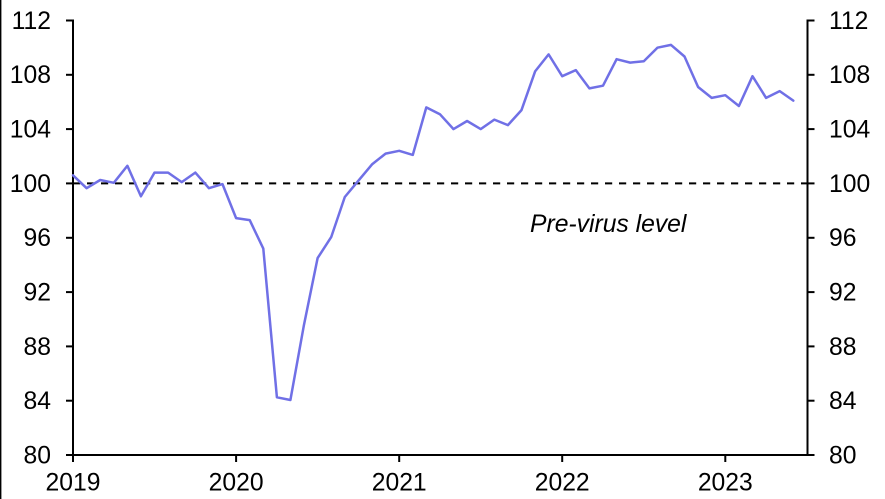 The height and width of the screenshot is (499, 885). What do you see at coordinates (609, 224) in the screenshot?
I see `svg-text: Pre-virus level` at bounding box center [609, 224].